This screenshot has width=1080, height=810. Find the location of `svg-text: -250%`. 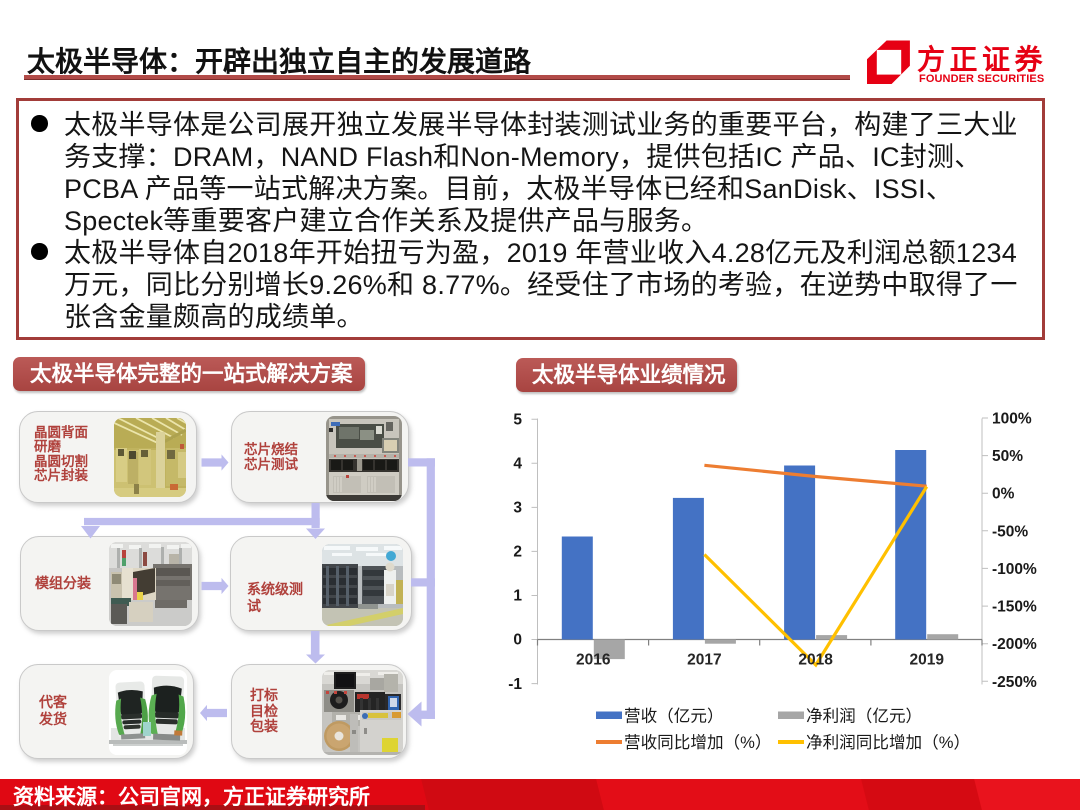

svg-text: -250% is located at coordinates (1014, 682).